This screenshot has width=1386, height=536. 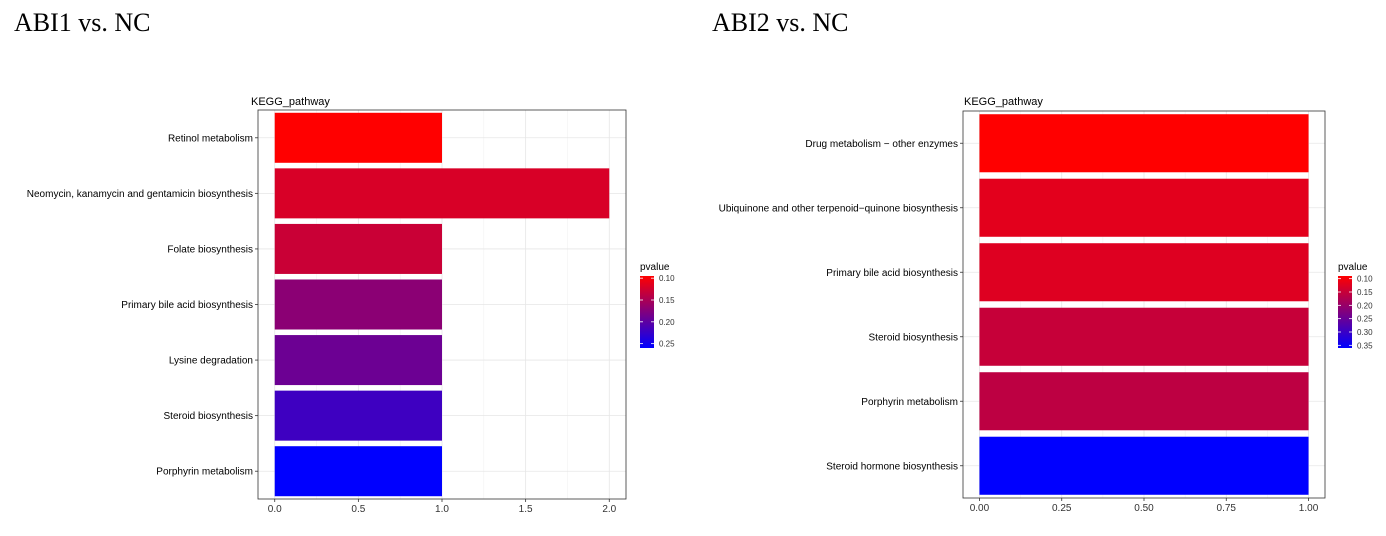 I want to click on x-tick-label: 0.75, so click(x=1227, y=508).